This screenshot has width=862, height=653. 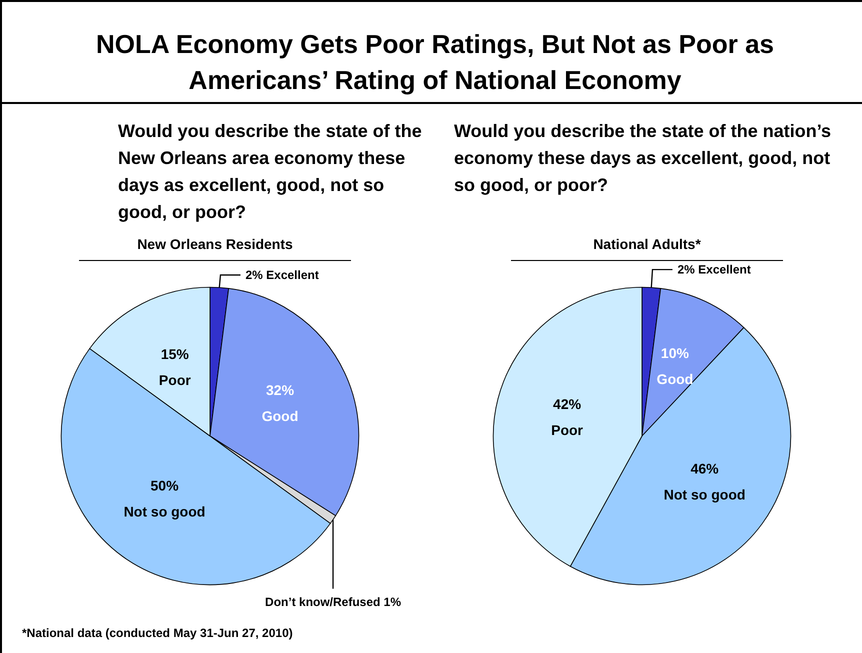 What do you see at coordinates (675, 352) in the screenshot?
I see `data-label: 10%` at bounding box center [675, 352].